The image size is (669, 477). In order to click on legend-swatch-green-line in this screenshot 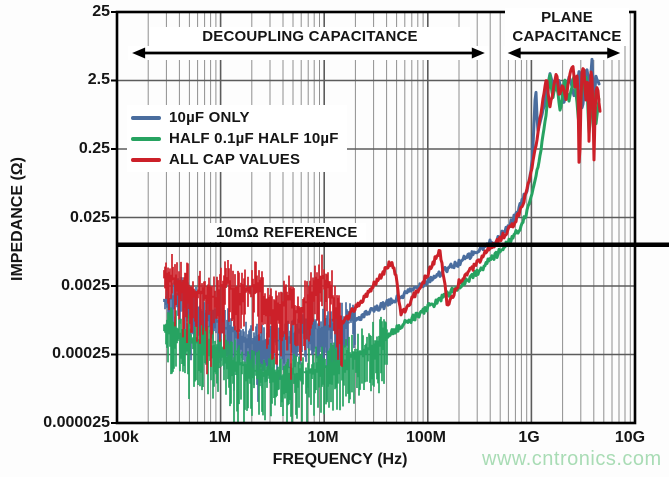, I will do `click(146, 138)`.